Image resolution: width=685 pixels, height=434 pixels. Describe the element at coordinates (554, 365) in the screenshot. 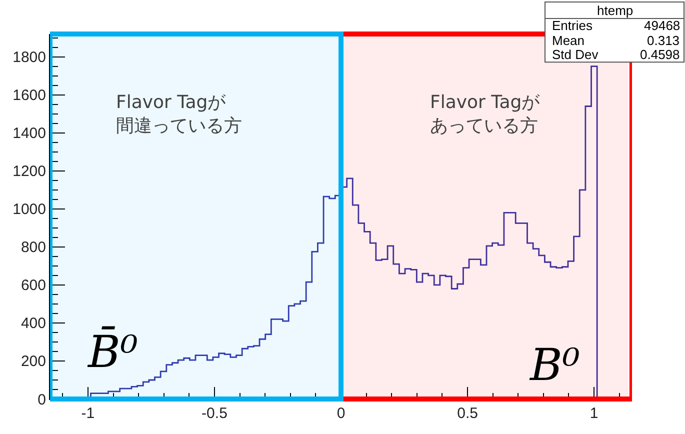

I see `annotation: B⁰` at that location.